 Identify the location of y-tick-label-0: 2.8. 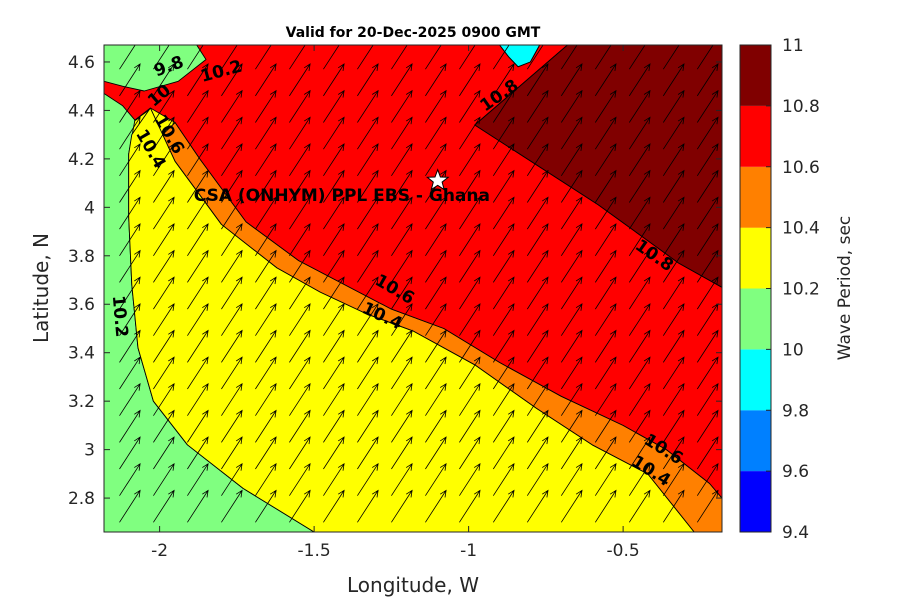
(81, 499).